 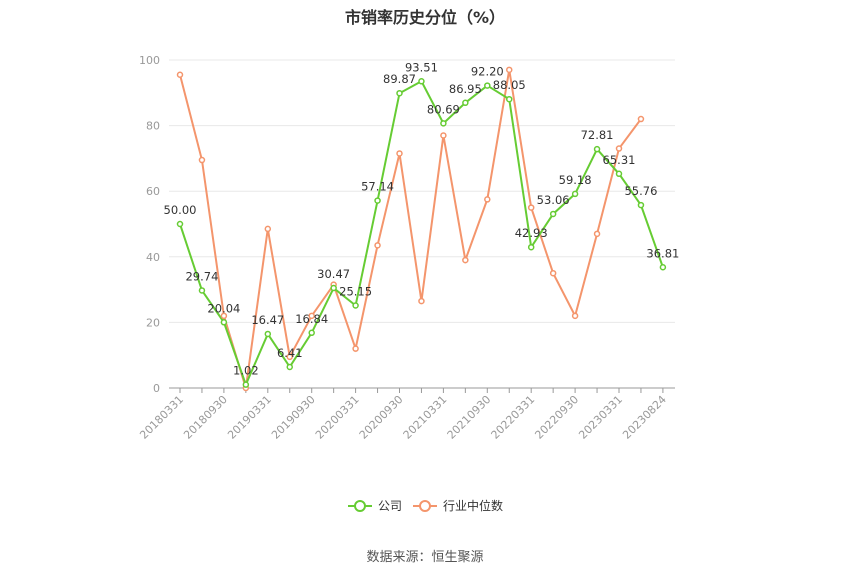 What do you see at coordinates (425, 17) in the screenshot?
I see `chart-title: 市销率历史分位（%）` at bounding box center [425, 17].